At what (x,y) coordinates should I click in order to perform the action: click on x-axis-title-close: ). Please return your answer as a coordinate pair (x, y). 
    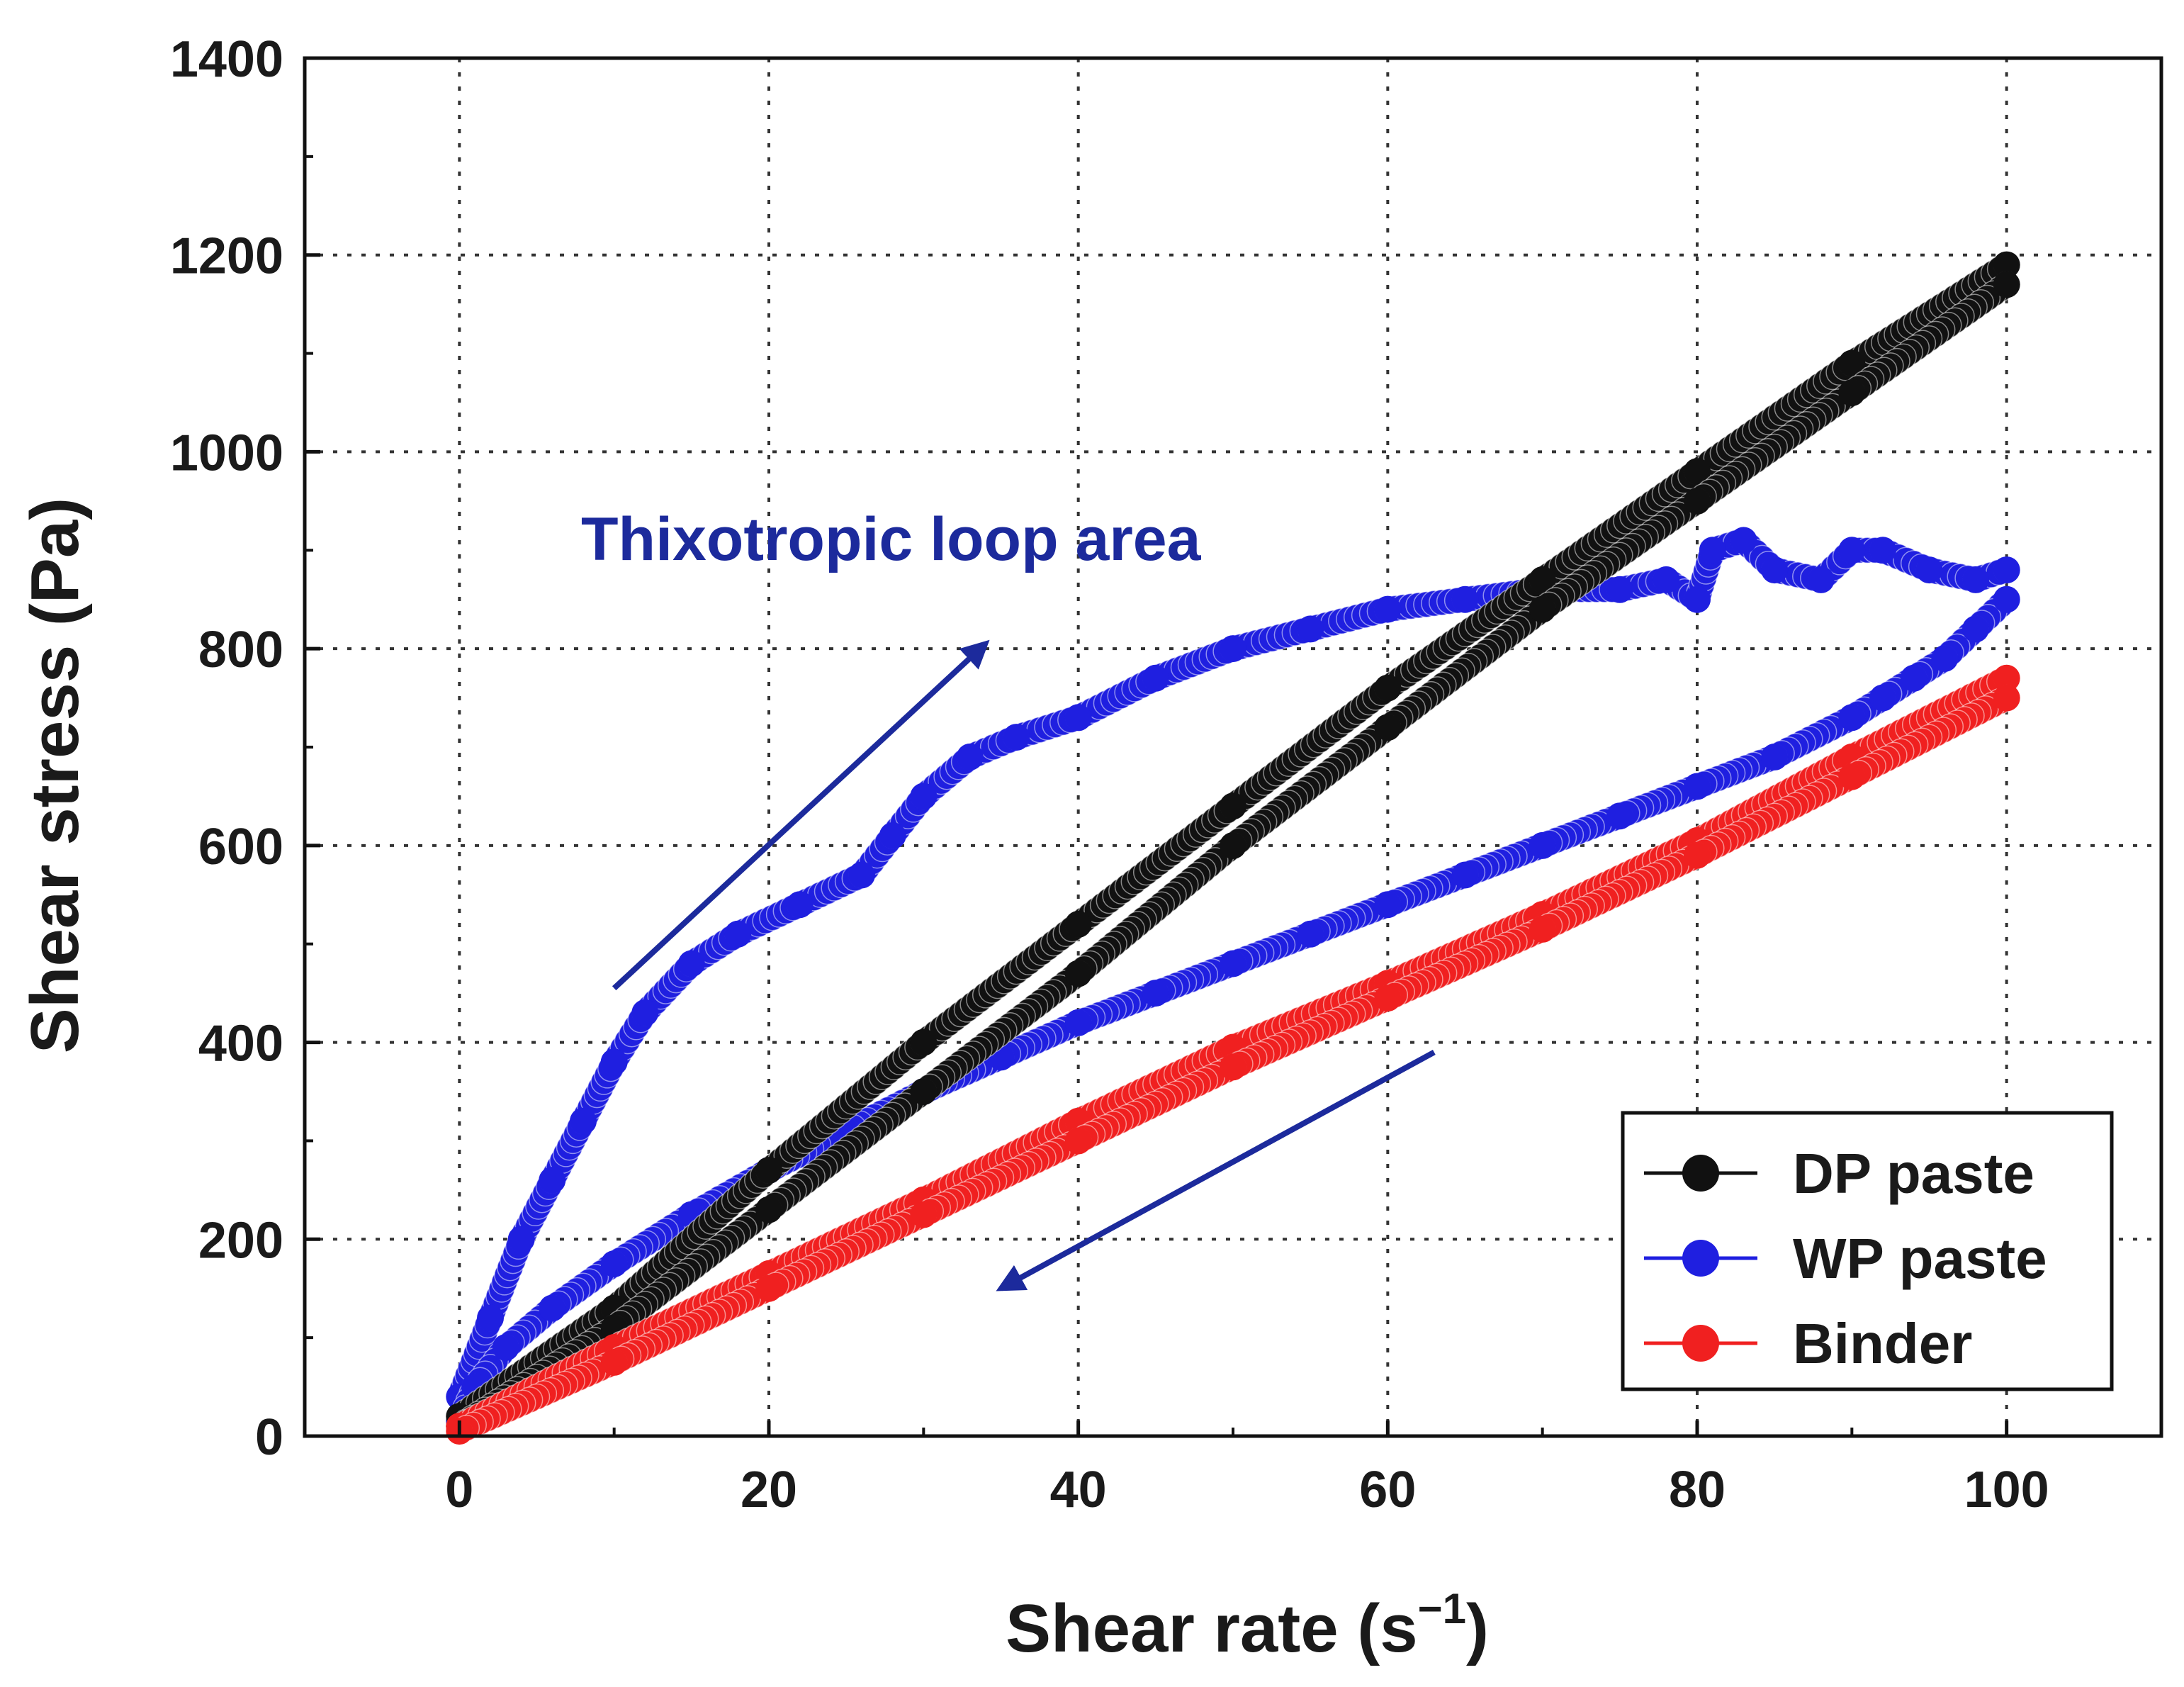
    Looking at the image, I should click on (1478, 1628).